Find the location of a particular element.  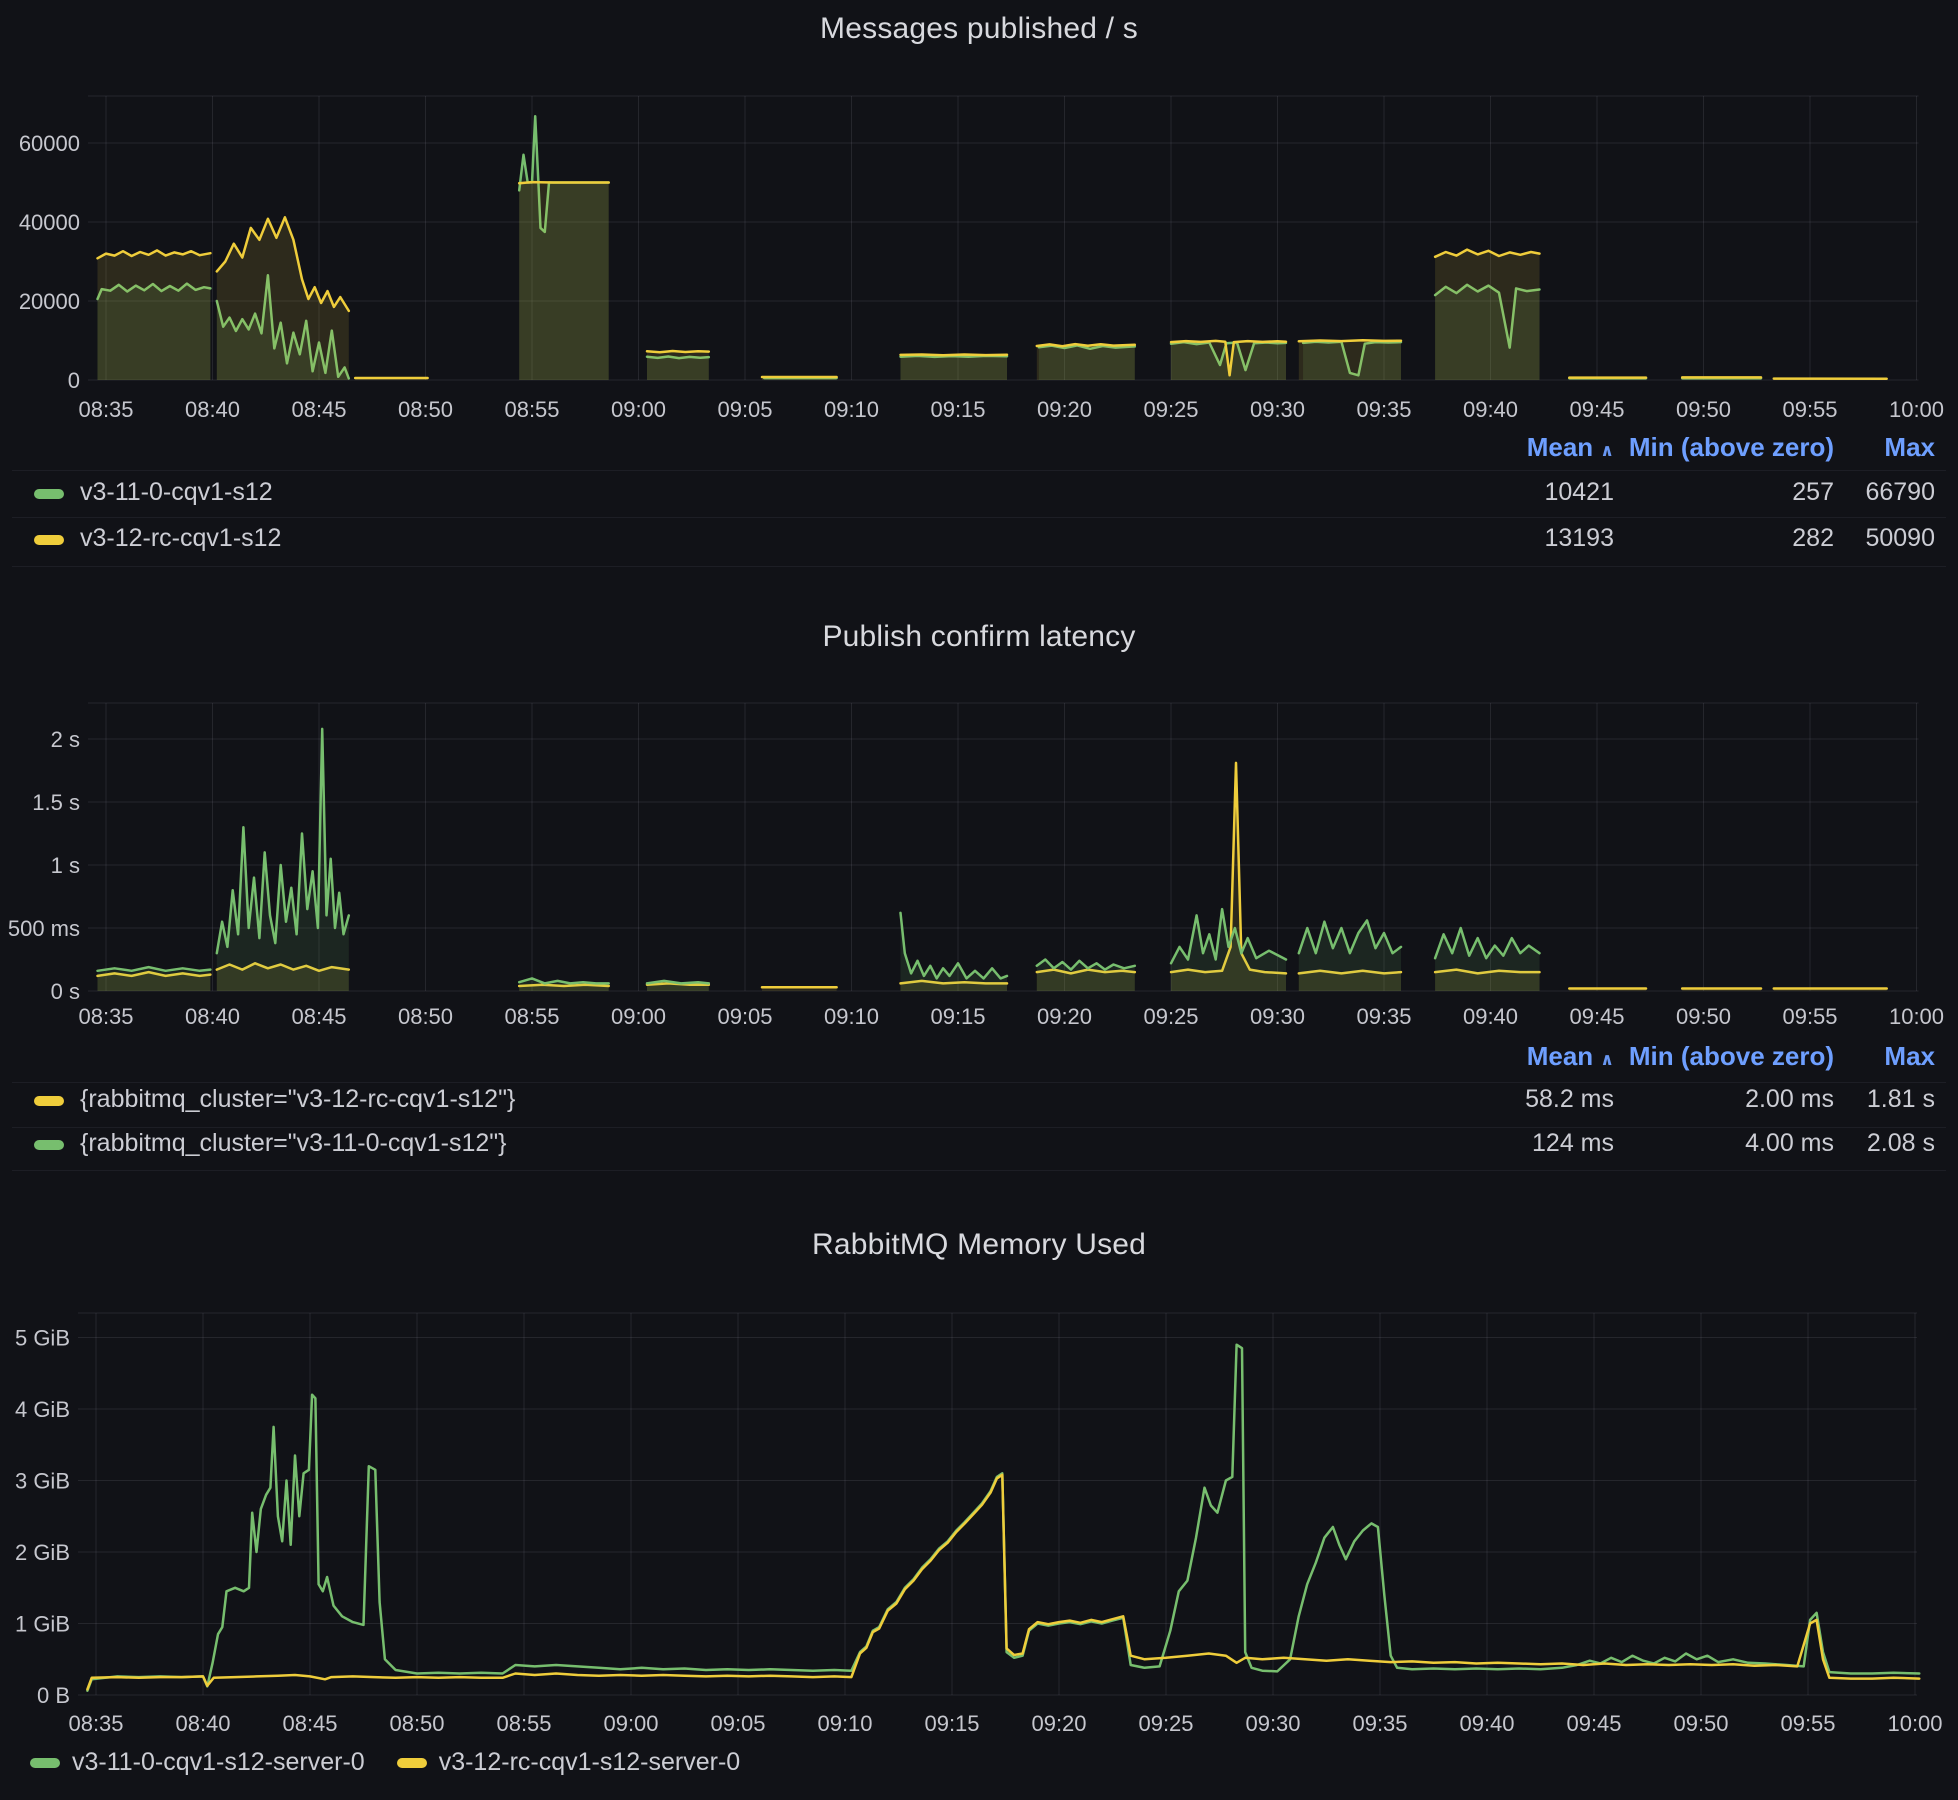

legend-series-label: v3-11-0-cqv1-s12 is located at coordinates (176, 492).